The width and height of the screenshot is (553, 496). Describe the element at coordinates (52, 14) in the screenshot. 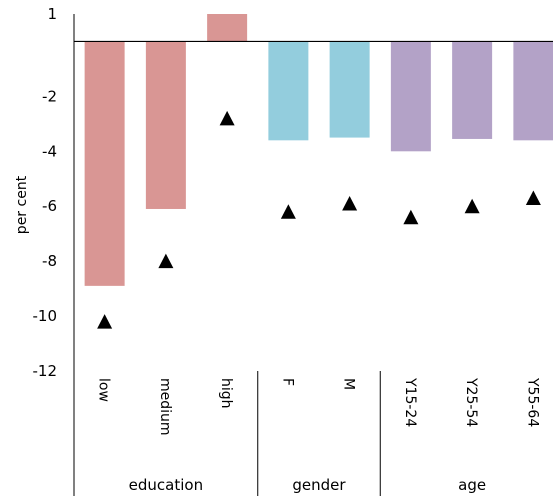

I see `y-tick-label: 1` at that location.